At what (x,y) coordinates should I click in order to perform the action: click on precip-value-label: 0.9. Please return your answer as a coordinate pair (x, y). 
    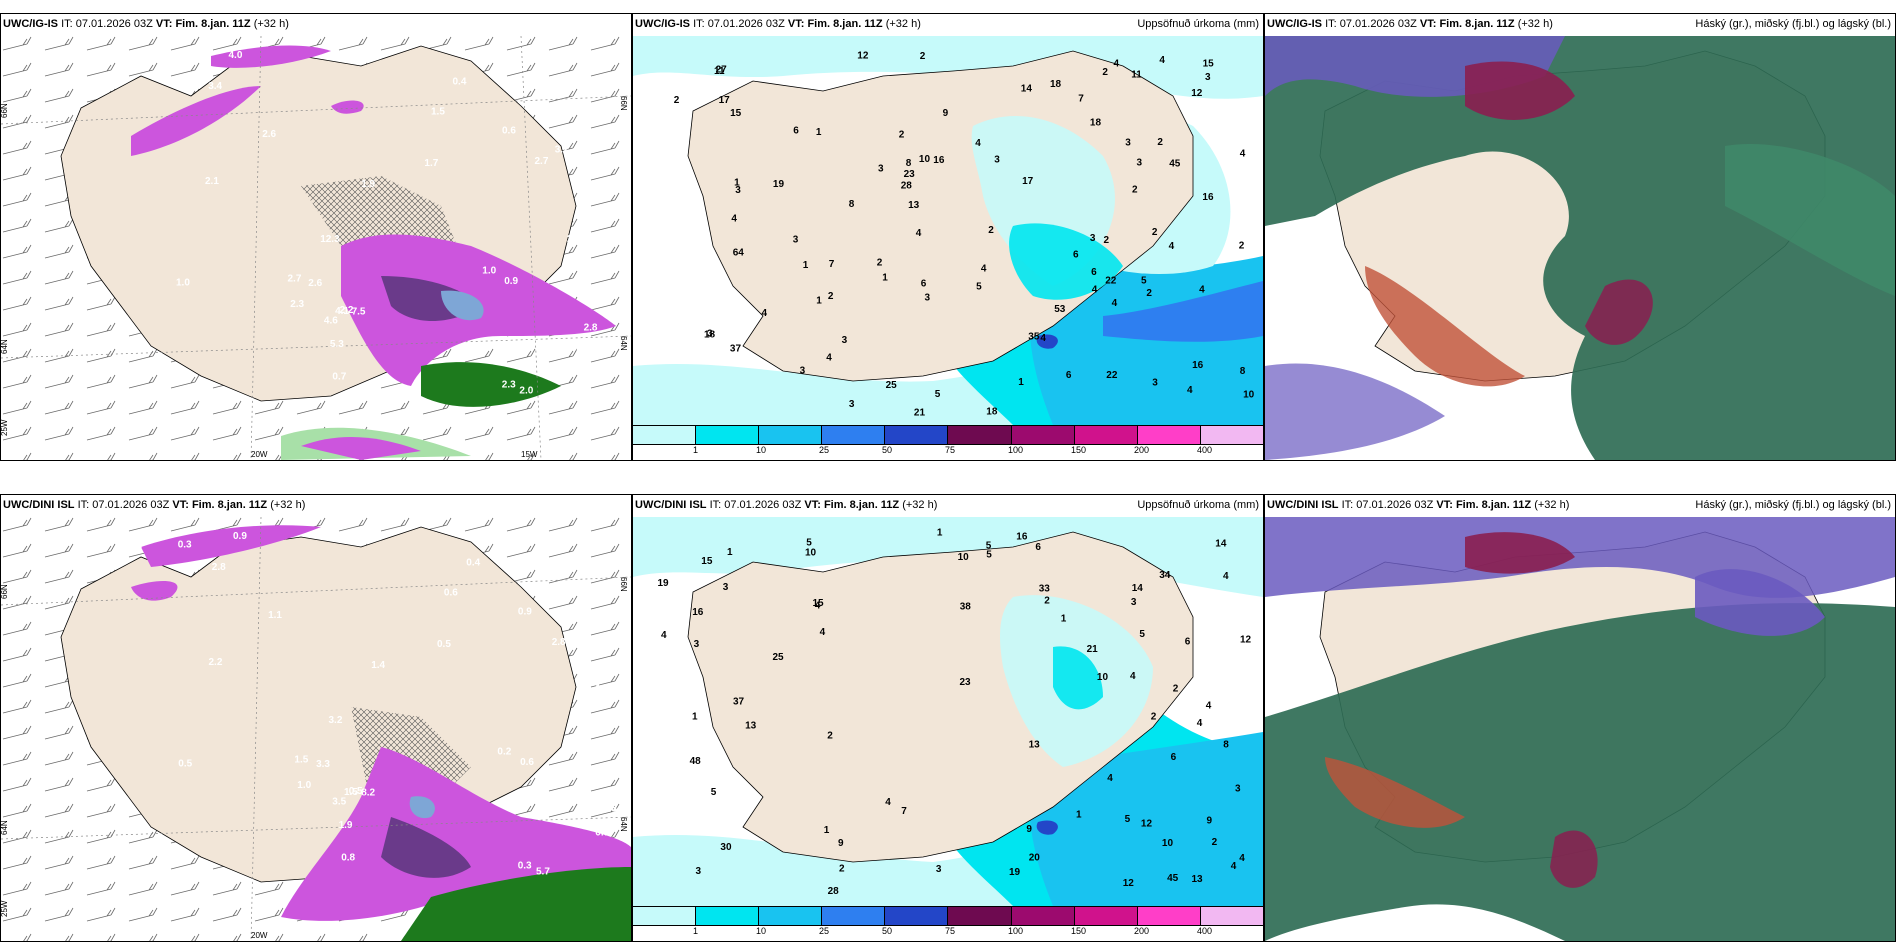
    Looking at the image, I should click on (511, 281).